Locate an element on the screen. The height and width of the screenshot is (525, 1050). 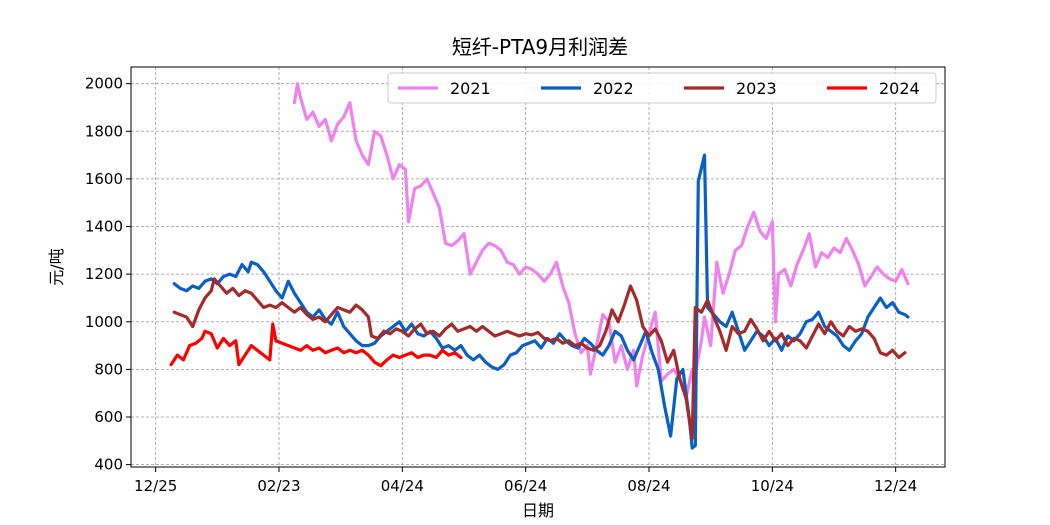
legend-box is located at coordinates (662, 88).